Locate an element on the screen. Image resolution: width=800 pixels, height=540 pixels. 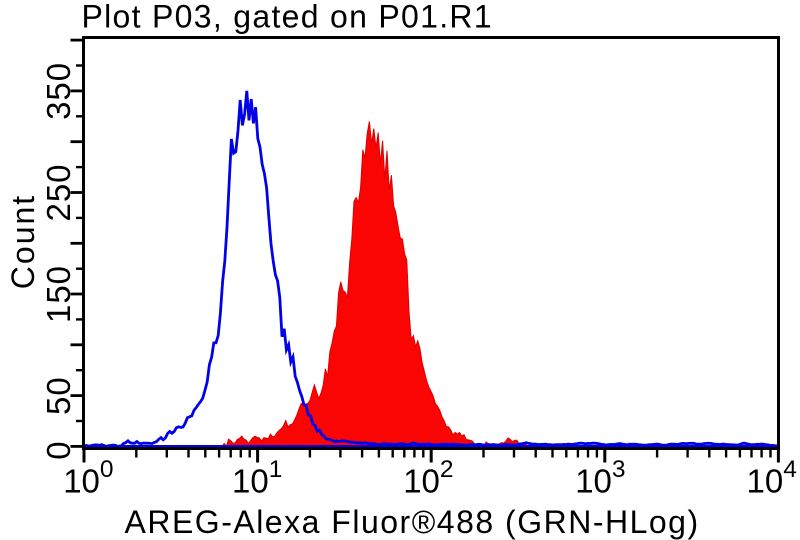
svg-text: 50 is located at coordinates (58, 395).